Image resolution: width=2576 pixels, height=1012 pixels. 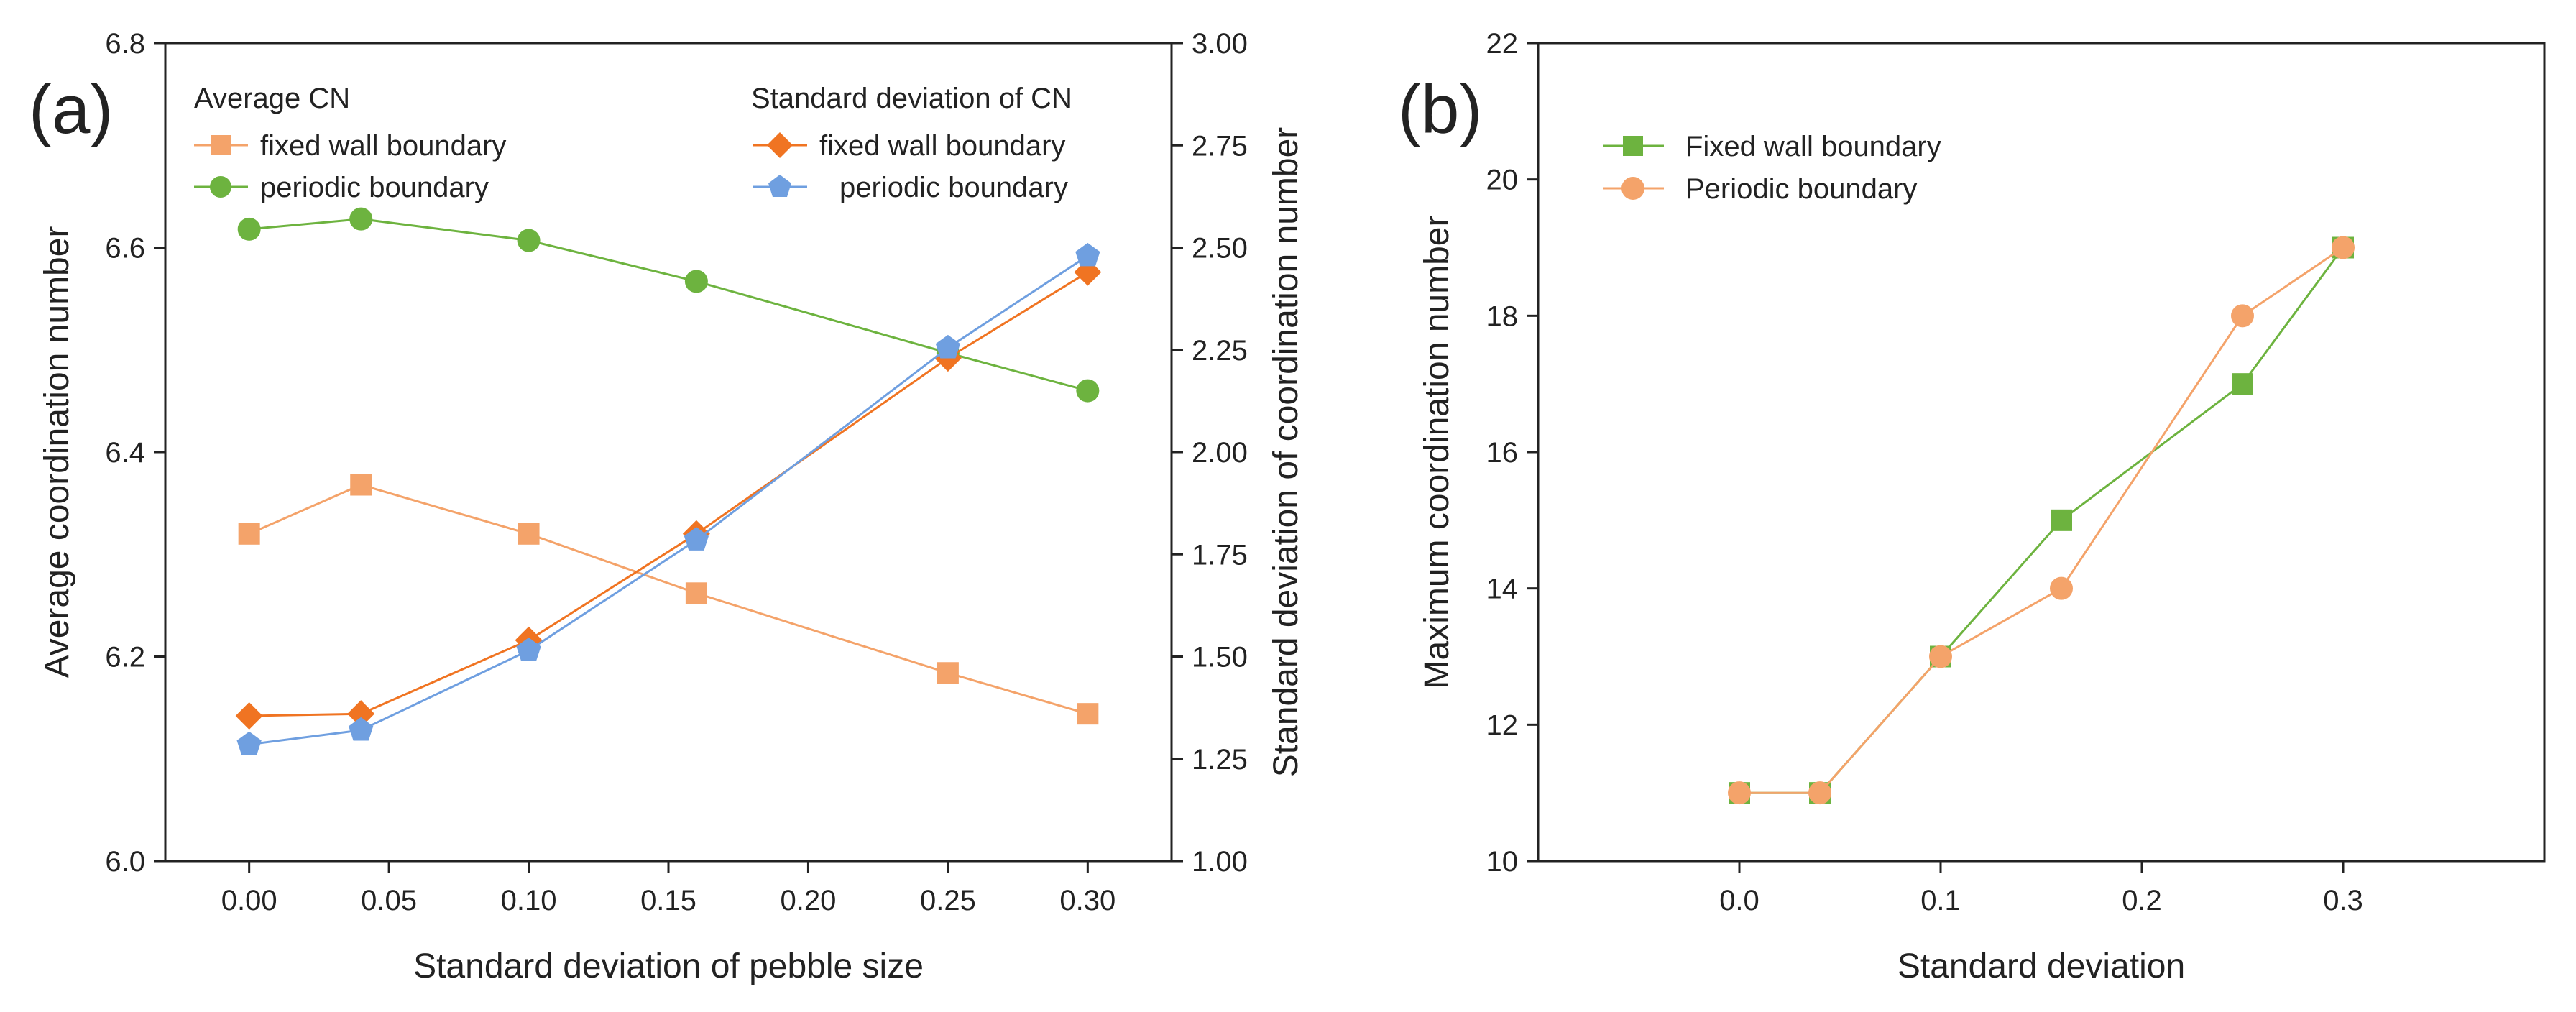 What do you see at coordinates (1801, 189) in the screenshot?
I see `legend-b-periodic-label: Periodic boundary` at bounding box center [1801, 189].